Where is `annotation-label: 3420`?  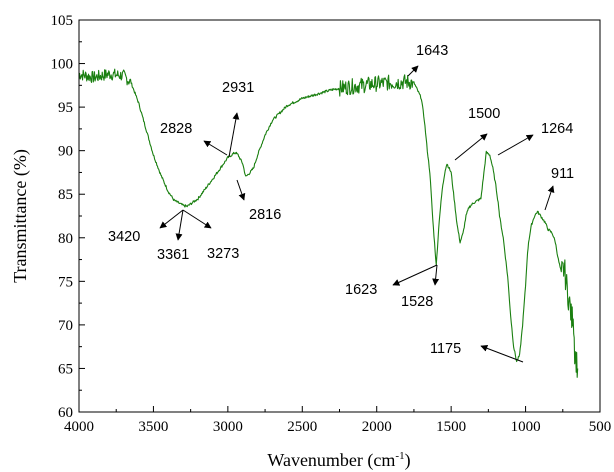
annotation-label: 3420 is located at coordinates (124, 237).